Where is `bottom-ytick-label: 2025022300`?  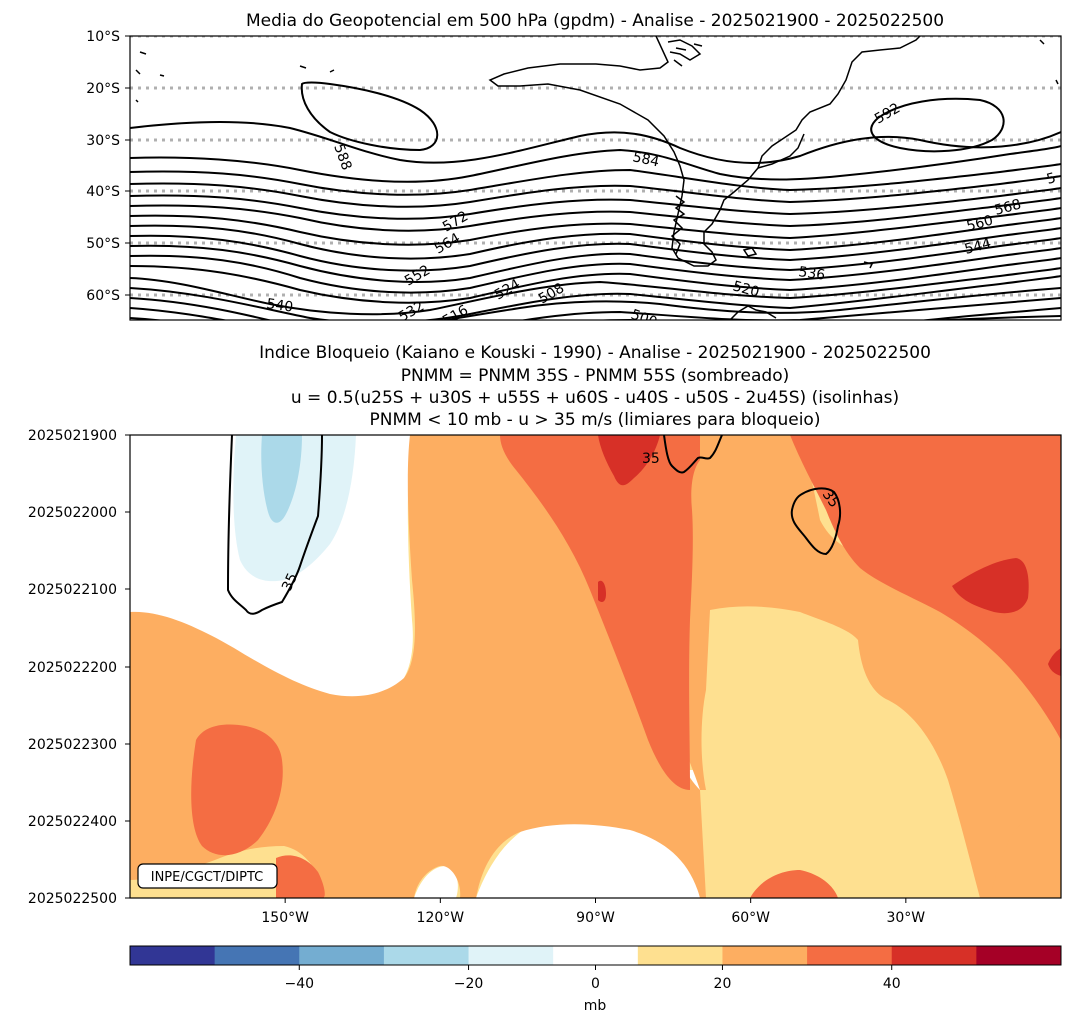 bottom-ytick-label: 2025022300 is located at coordinates (72, 745).